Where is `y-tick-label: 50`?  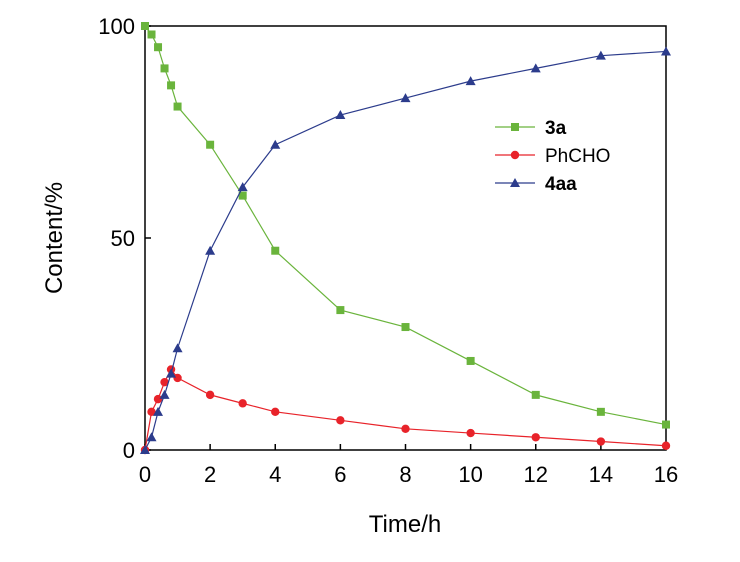 y-tick-label: 50 is located at coordinates (123, 238).